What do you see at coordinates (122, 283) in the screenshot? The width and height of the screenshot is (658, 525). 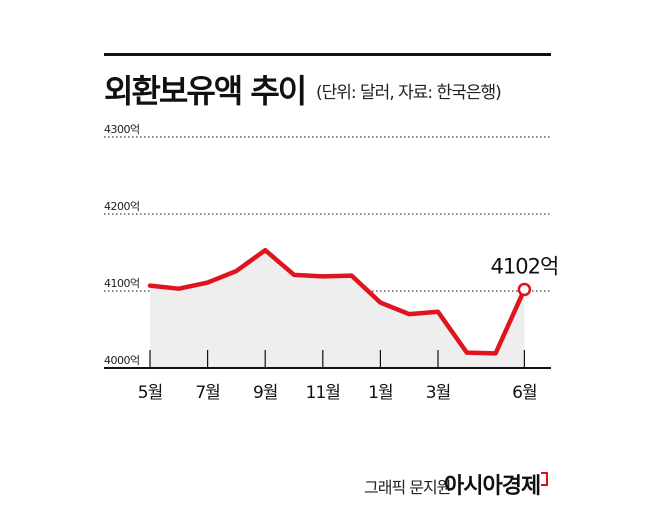 I see `y-tick-label: 4100억` at bounding box center [122, 283].